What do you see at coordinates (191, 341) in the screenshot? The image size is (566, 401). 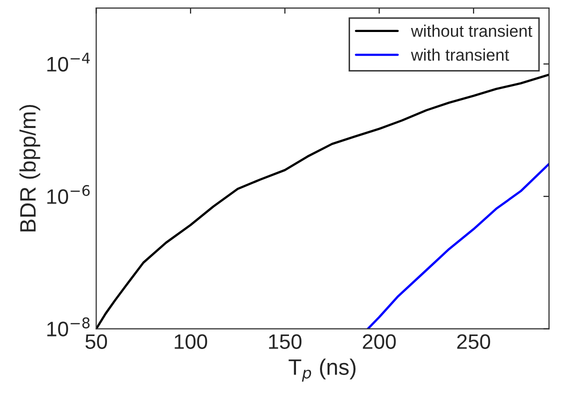 I see `x-tick-label: 100` at bounding box center [191, 341].